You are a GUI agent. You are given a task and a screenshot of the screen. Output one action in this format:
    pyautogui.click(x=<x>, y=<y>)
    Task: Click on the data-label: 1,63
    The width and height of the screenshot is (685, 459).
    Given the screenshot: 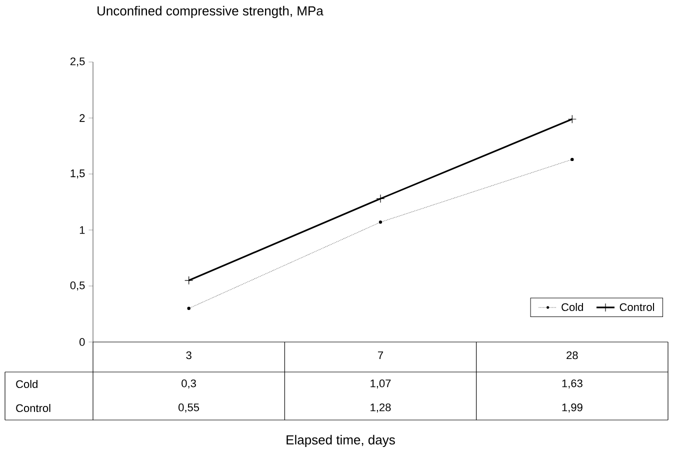 What is the action you would take?
    pyautogui.click(x=572, y=384)
    